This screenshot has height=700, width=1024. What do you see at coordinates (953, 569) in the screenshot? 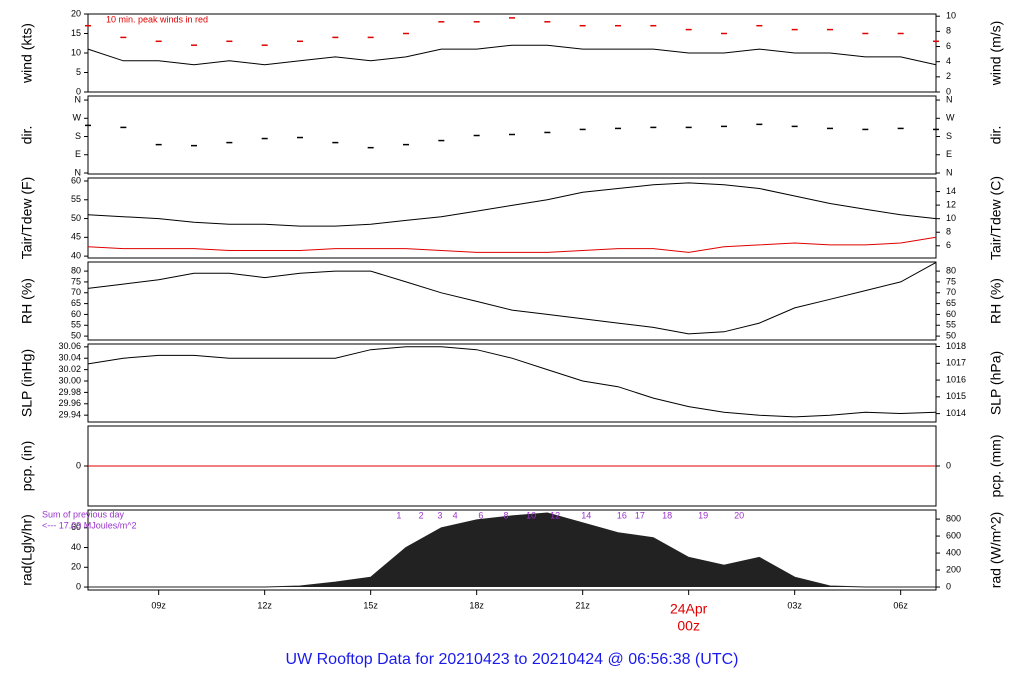
I see `y2-tick-label: 200` at bounding box center [953, 569].